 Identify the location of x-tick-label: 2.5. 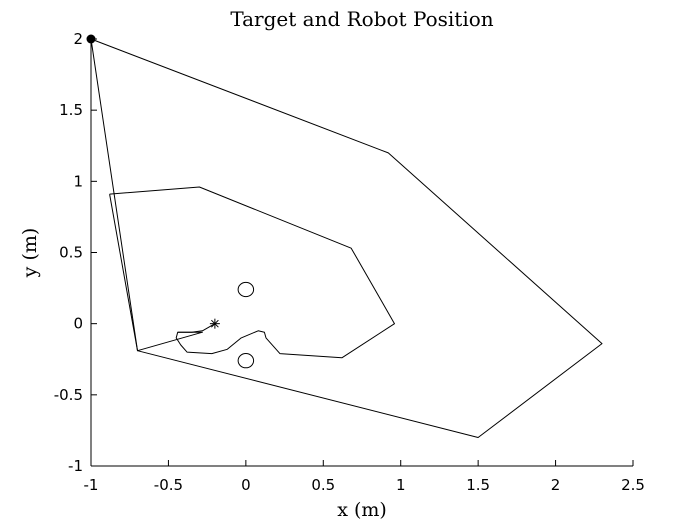
(633, 485).